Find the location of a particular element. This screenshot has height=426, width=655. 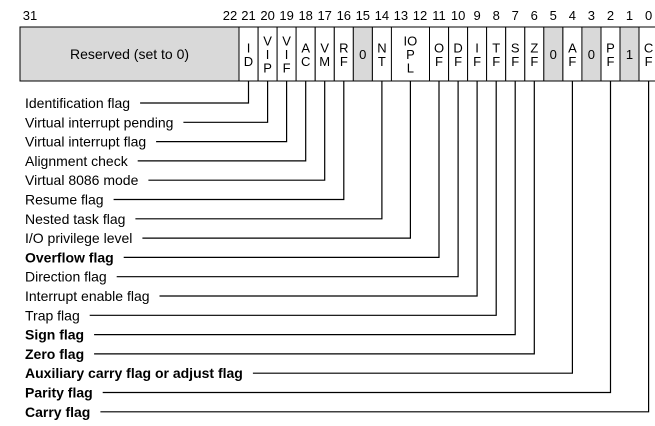

flag-cell-letter: L is located at coordinates (410, 68).